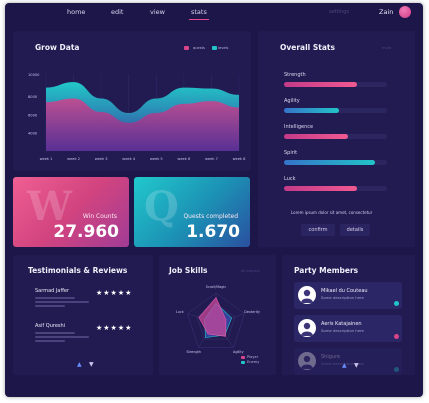 Image resolution: width=429 pixels, height=403 pixels. What do you see at coordinates (405, 12) in the screenshot?
I see `user-avatar` at bounding box center [405, 12].